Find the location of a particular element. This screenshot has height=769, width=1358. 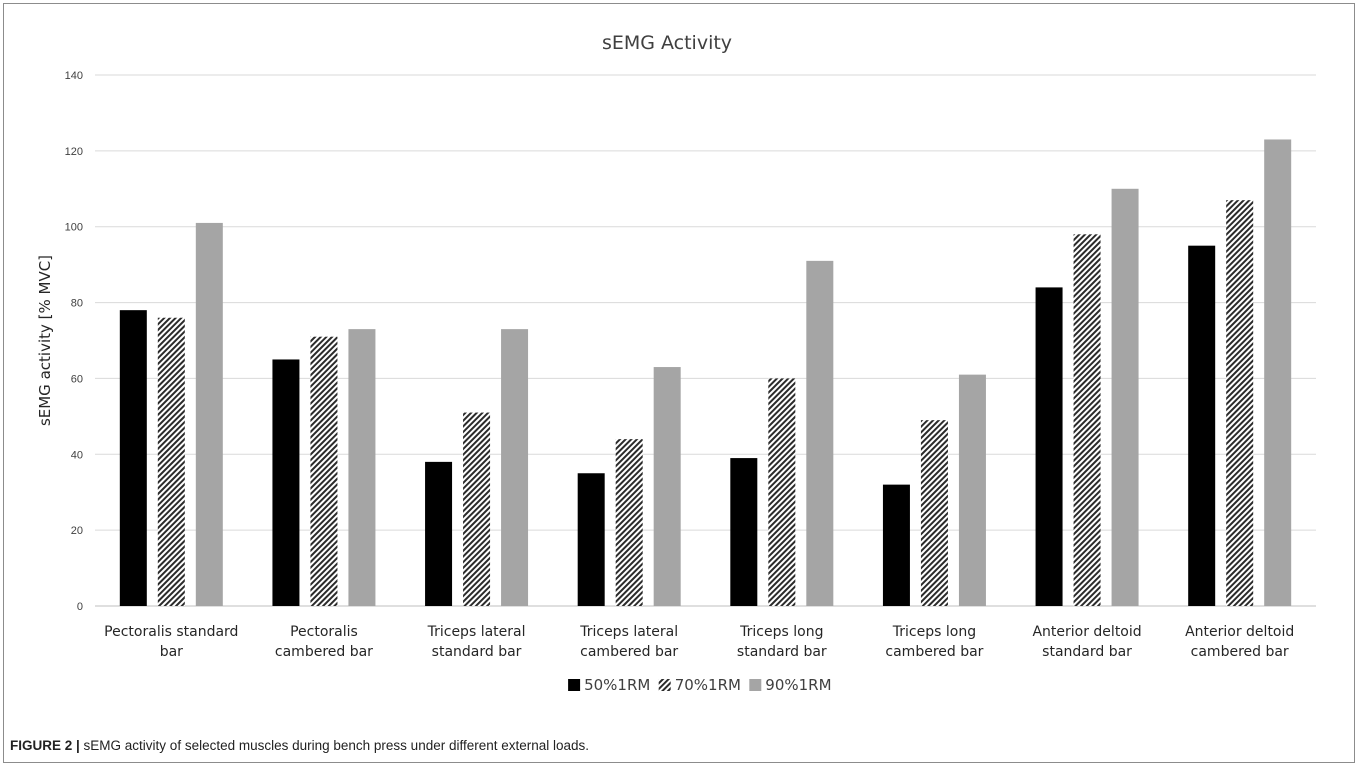

y-axis-label: sEMG activity [% MVC] is located at coordinates (45, 340).